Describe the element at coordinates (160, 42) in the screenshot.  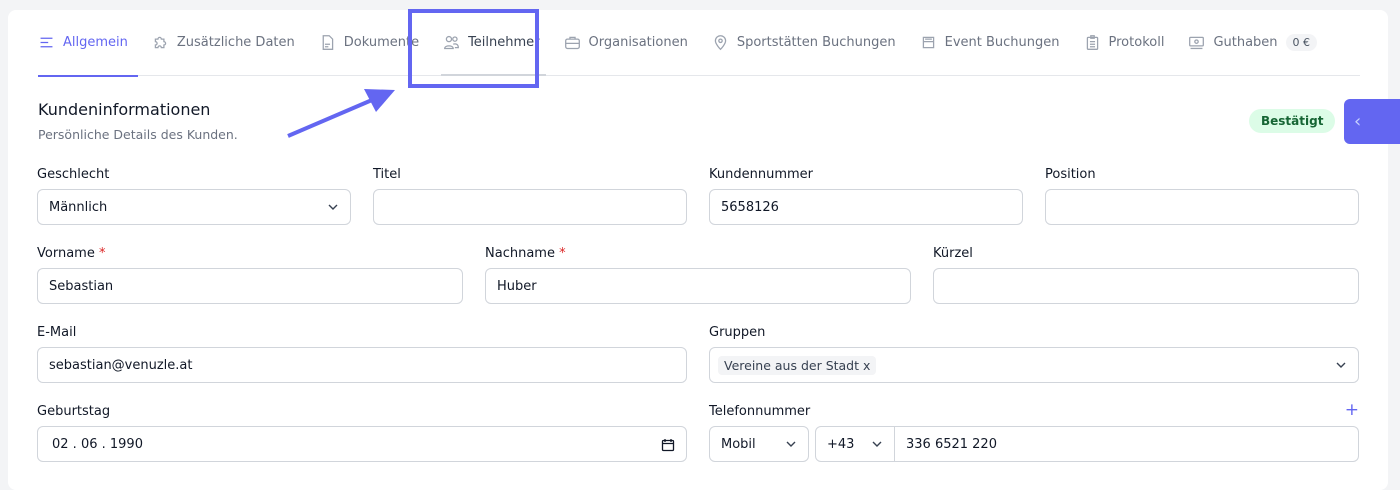
I see `puzzle-icon` at that location.